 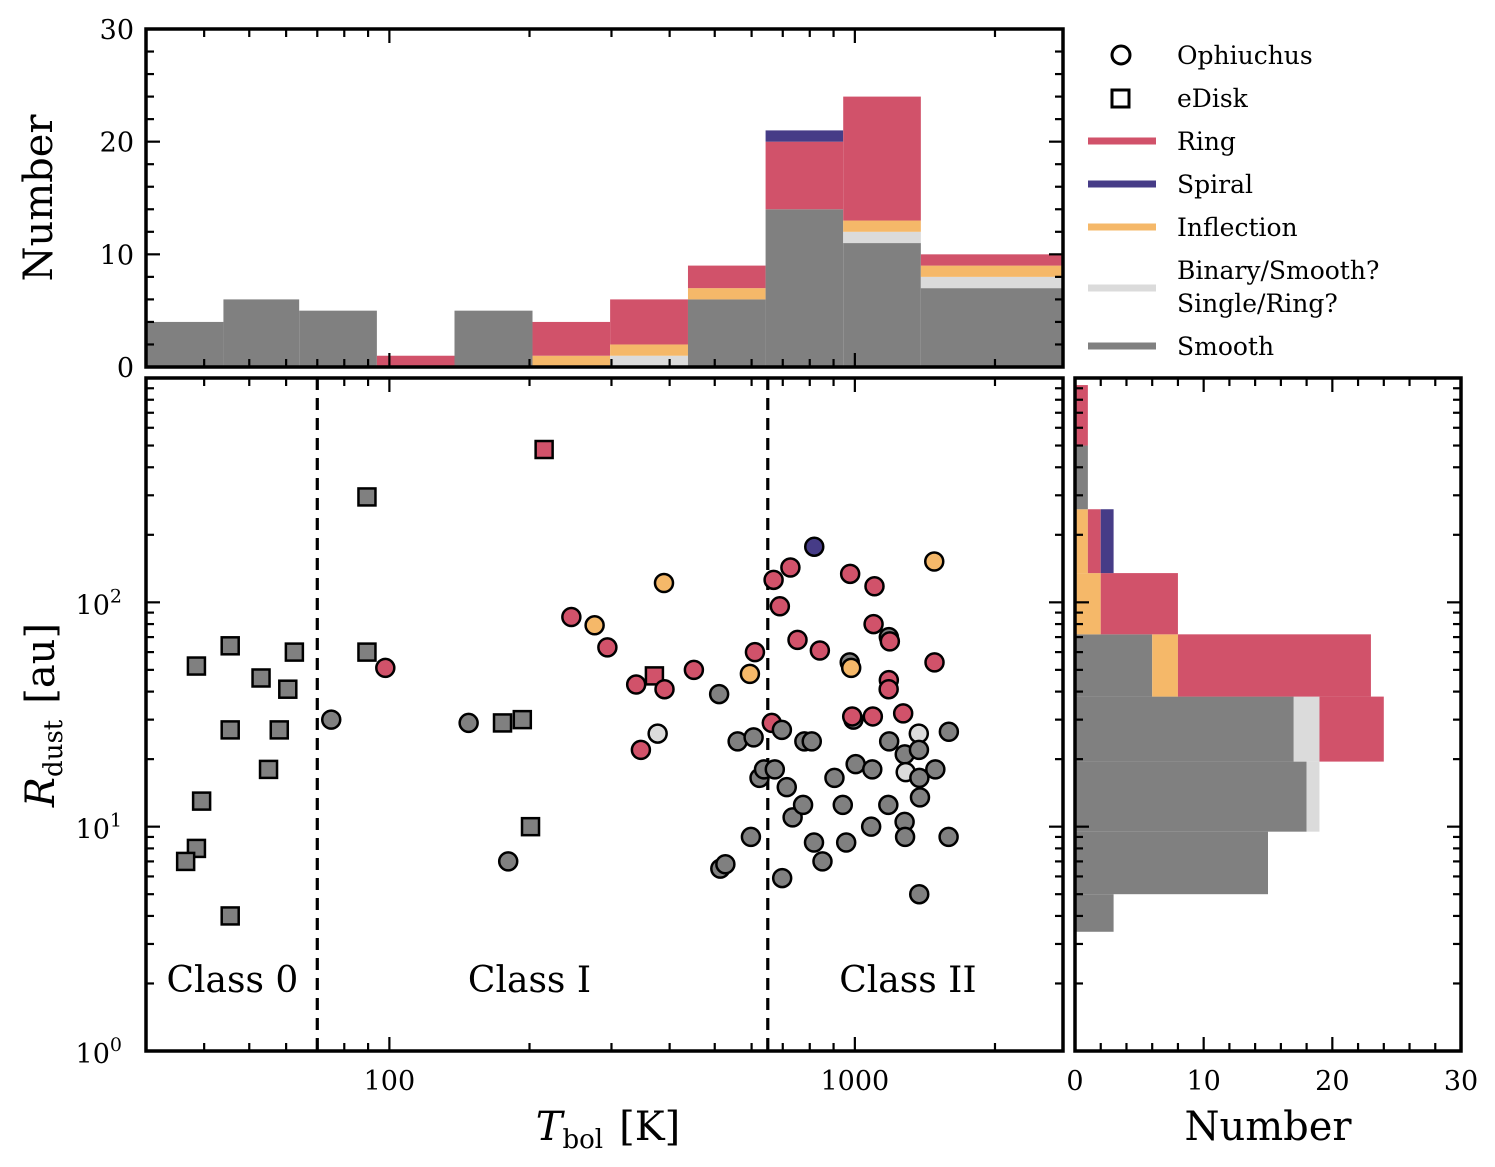 I want to click on legend-spiral-label: Spiral, so click(x=1215, y=184).